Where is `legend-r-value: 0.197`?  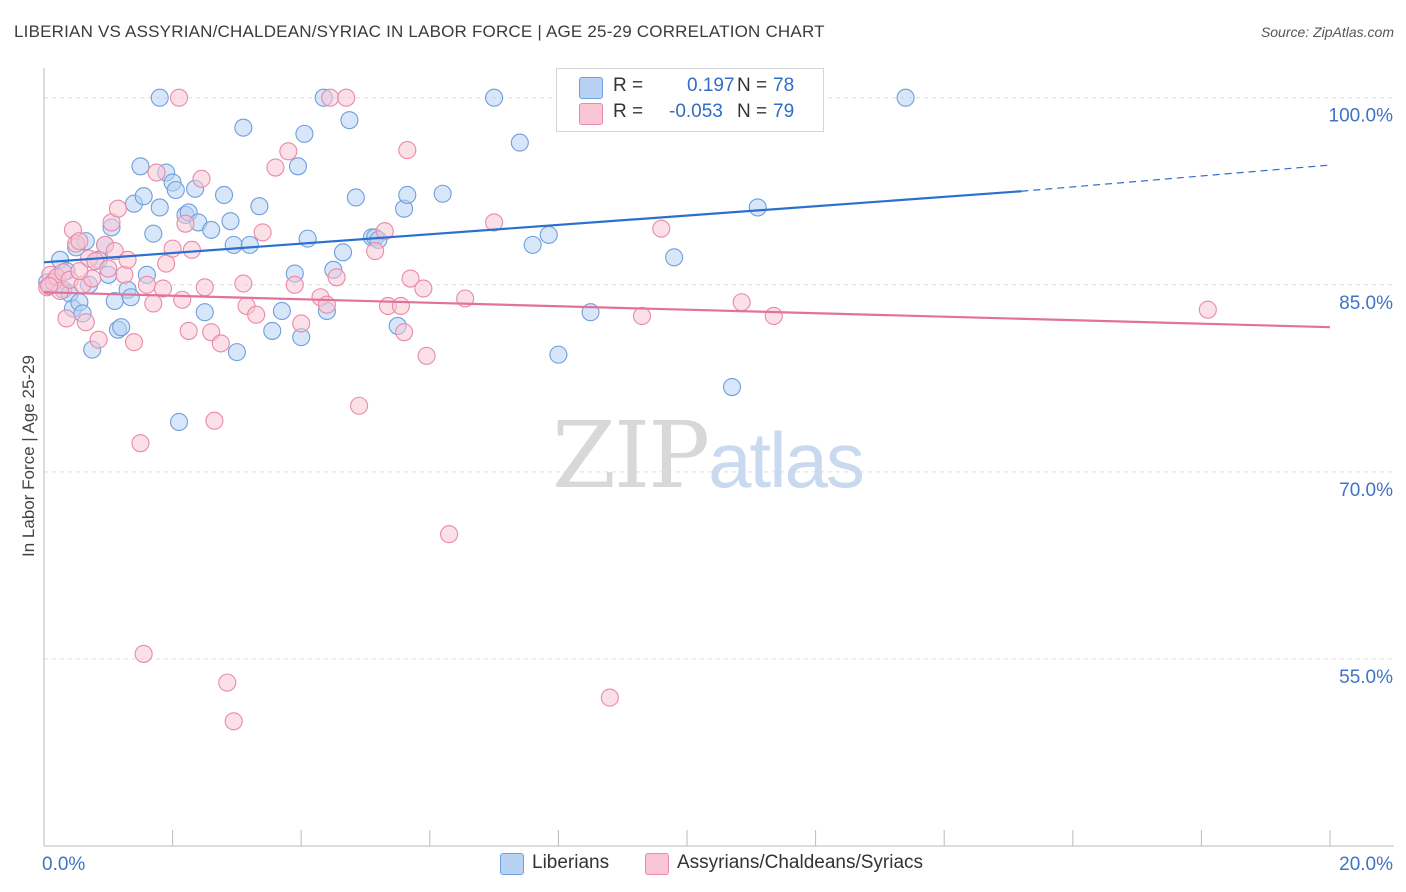 legend-r-value: 0.197 is located at coordinates (711, 85).